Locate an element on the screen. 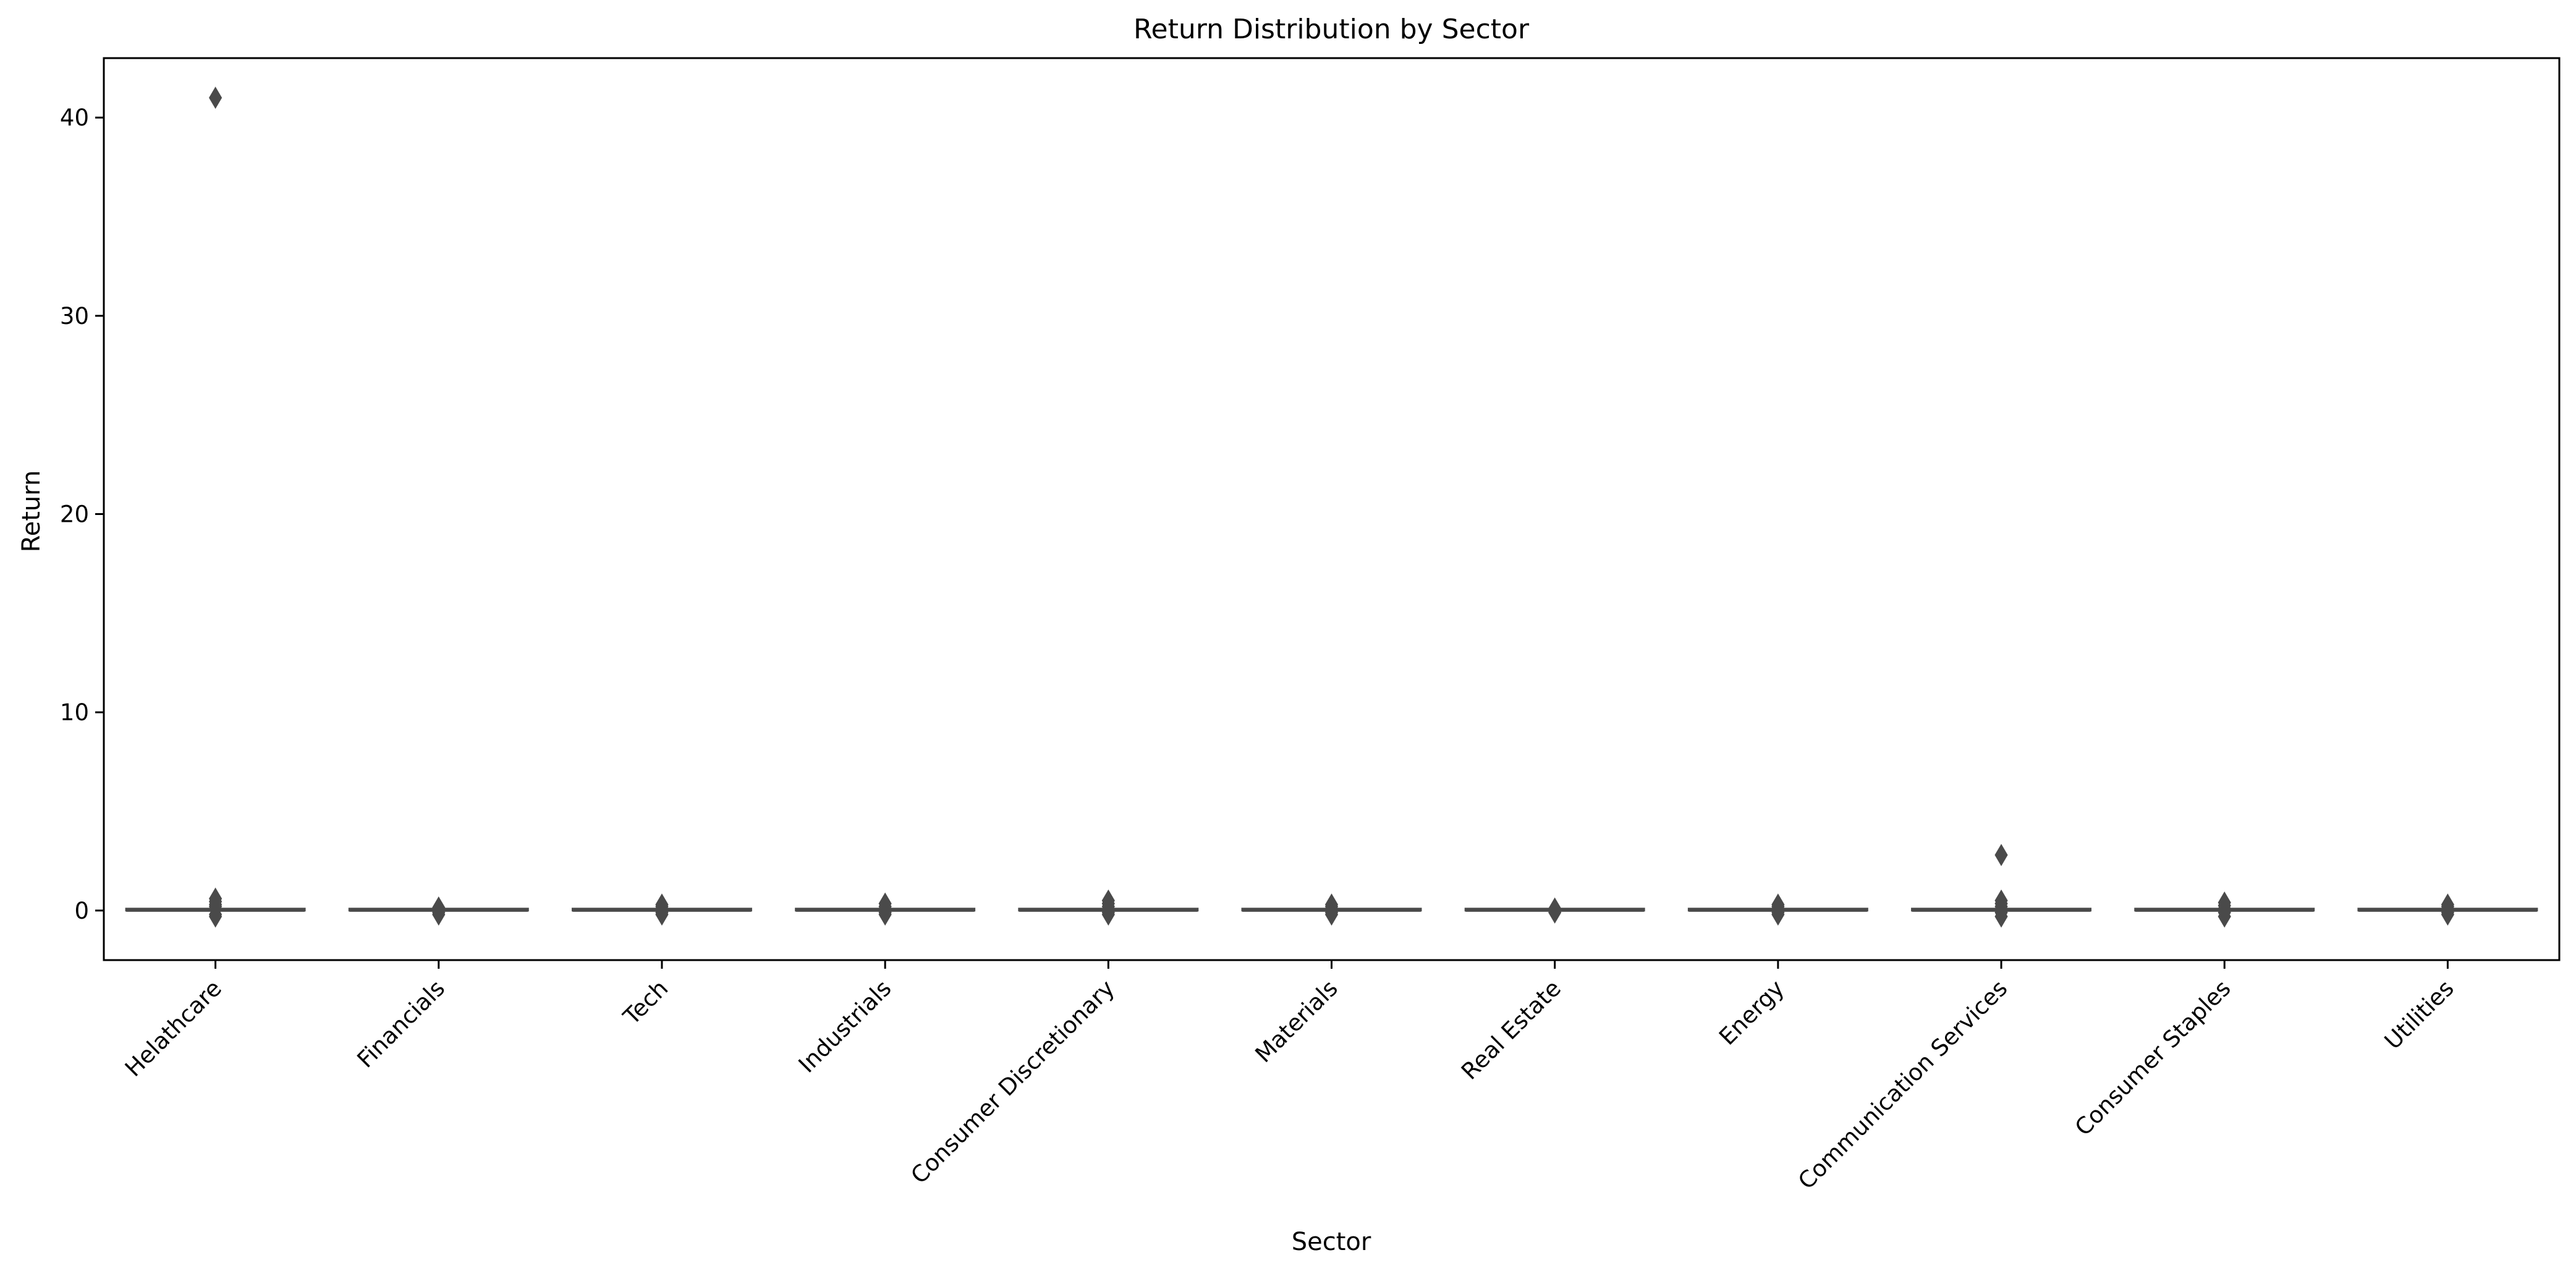 This screenshot has height=1276, width=2576. box-group-consumer-staples is located at coordinates (2224, 909).